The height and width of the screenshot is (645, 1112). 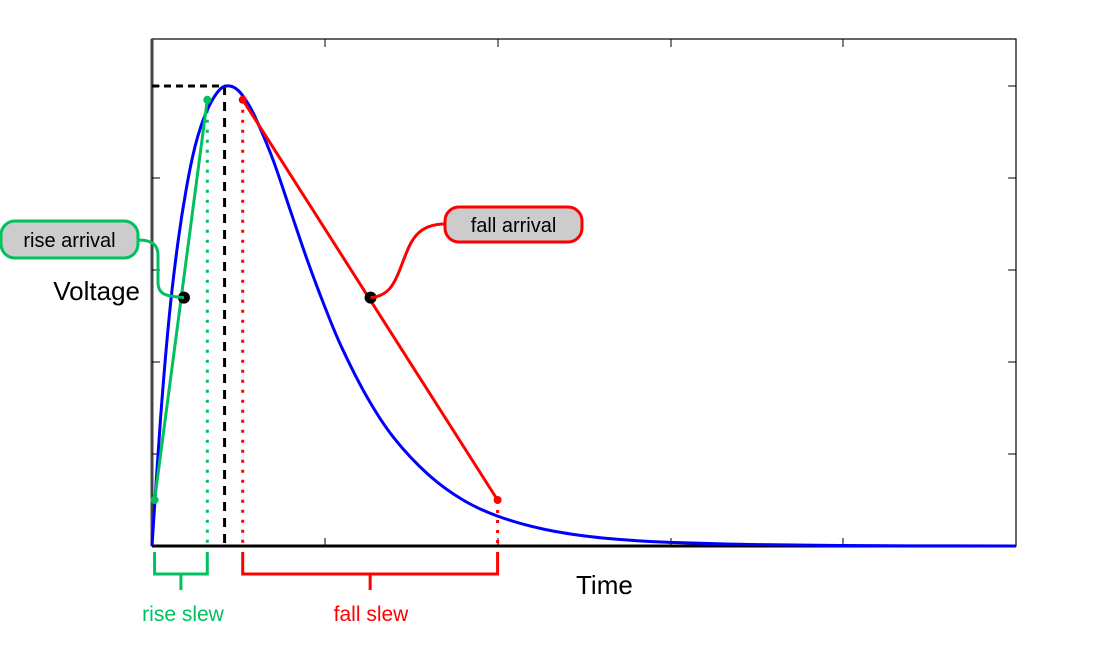 What do you see at coordinates (161, 269) in the screenshot?
I see `rise-arrival-leader` at bounding box center [161, 269].